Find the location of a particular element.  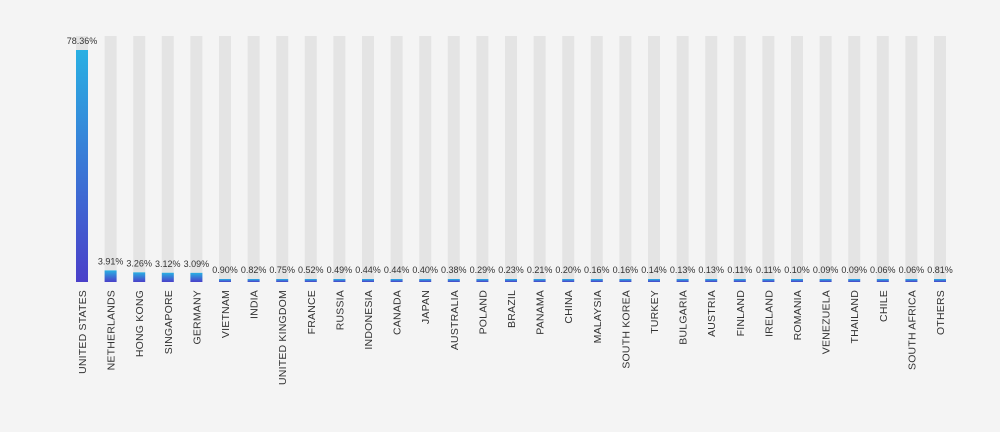

data-label: 0.38% is located at coordinates (454, 270).